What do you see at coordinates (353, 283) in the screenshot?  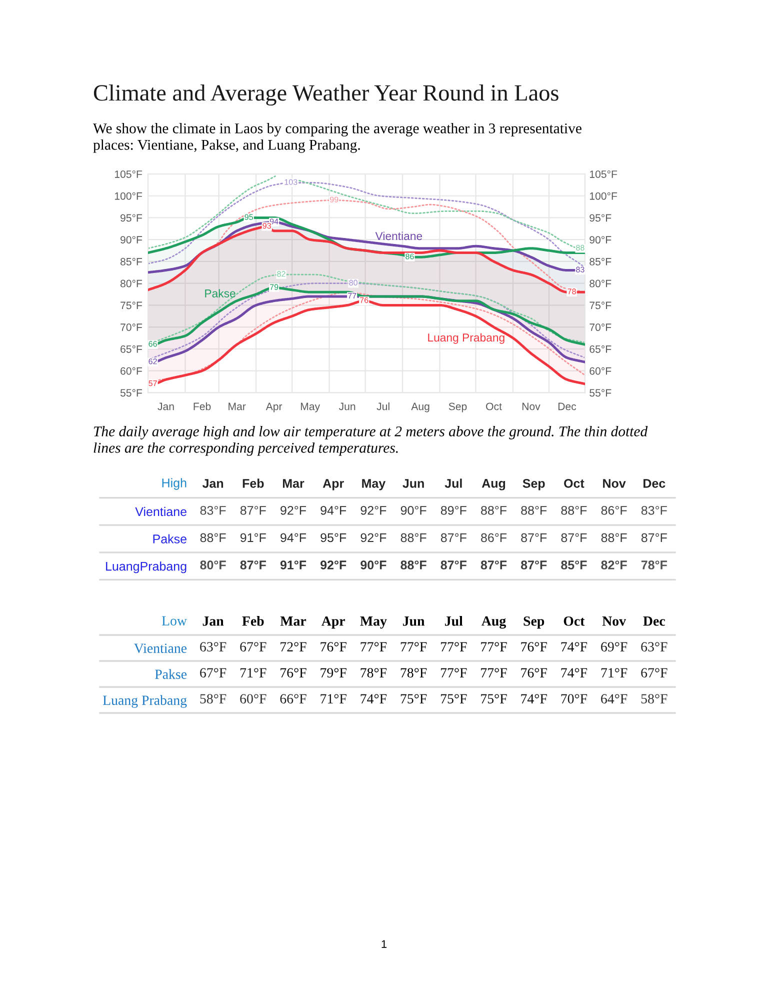 I see `data-label: 80` at bounding box center [353, 283].